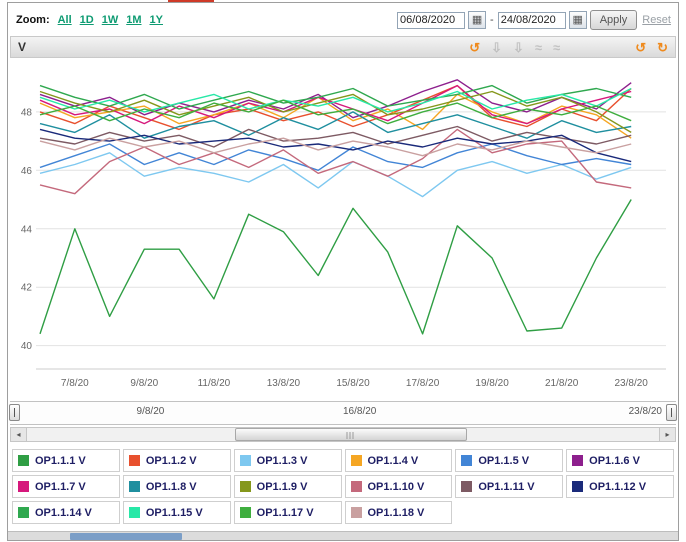 The width and height of the screenshot is (686, 542). What do you see at coordinates (19, 434) in the screenshot?
I see `scroll-left-icon: ◂` at bounding box center [19, 434].